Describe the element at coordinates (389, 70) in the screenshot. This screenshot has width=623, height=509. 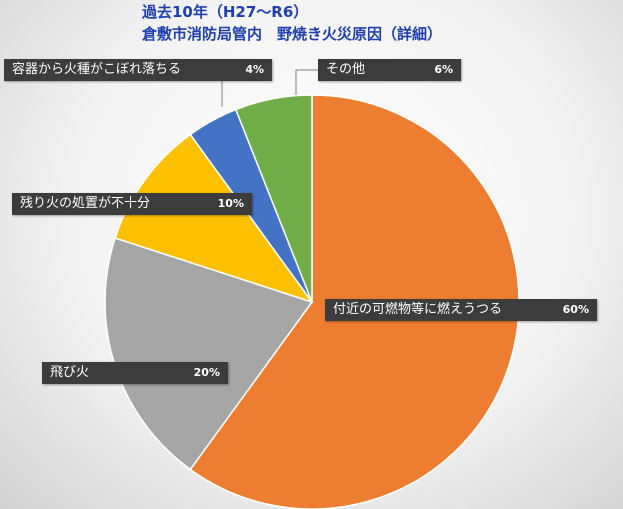
I see `data-label-other: その他 6%` at that location.